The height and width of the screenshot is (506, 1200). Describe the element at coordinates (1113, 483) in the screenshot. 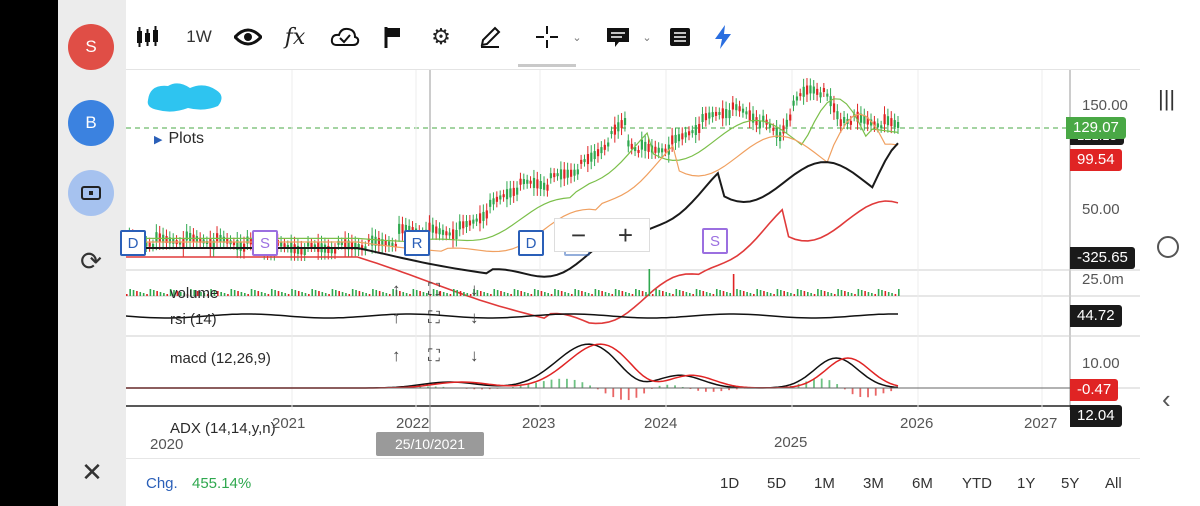

I see `range-all-button: All` at that location.